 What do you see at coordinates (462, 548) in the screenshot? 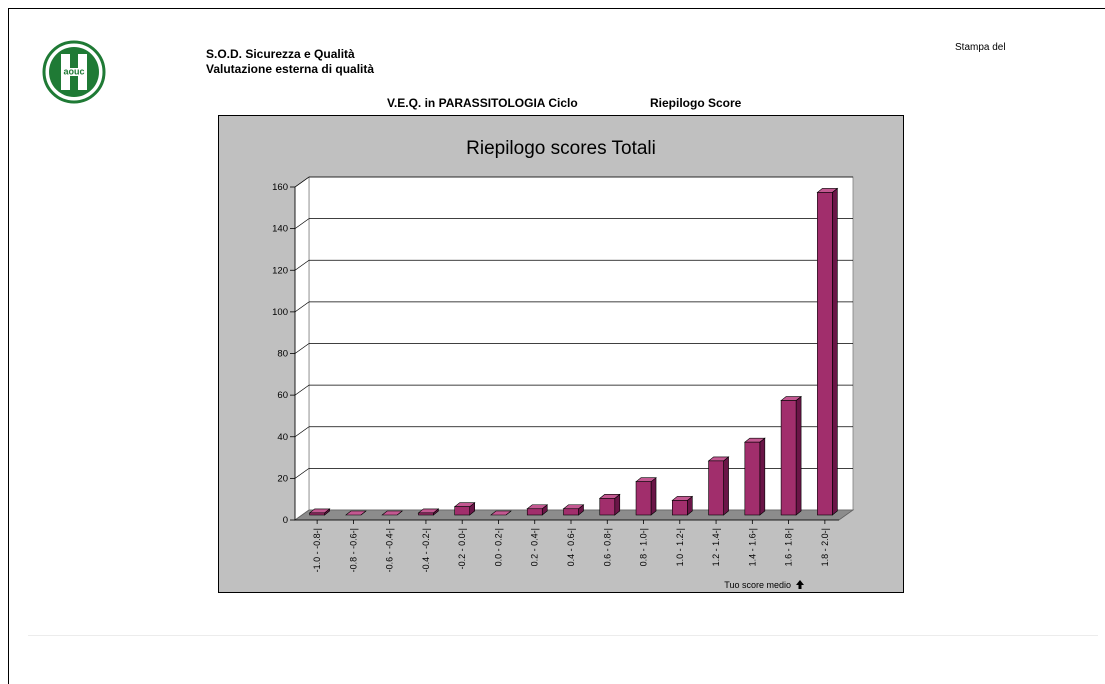
I see `x-tick-label: -0.2 - 0.0-|` at bounding box center [462, 548].